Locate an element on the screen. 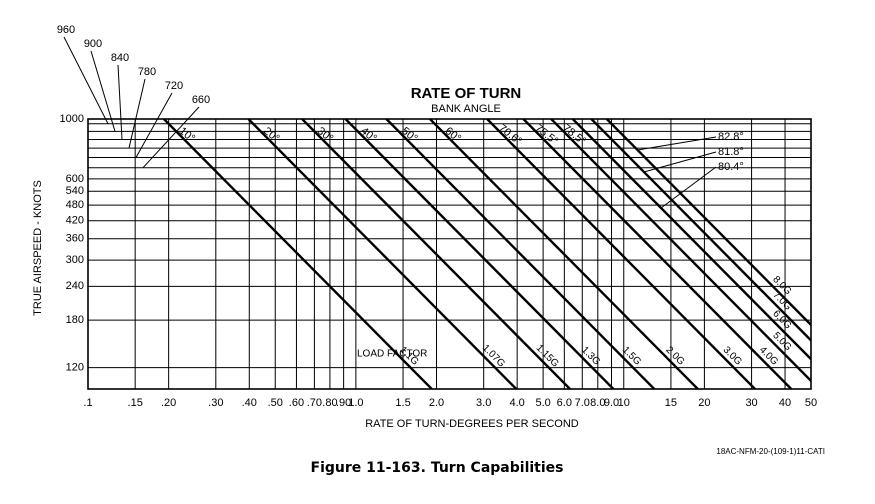  load-factor-note: LOAD FACTOR is located at coordinates (392, 354).